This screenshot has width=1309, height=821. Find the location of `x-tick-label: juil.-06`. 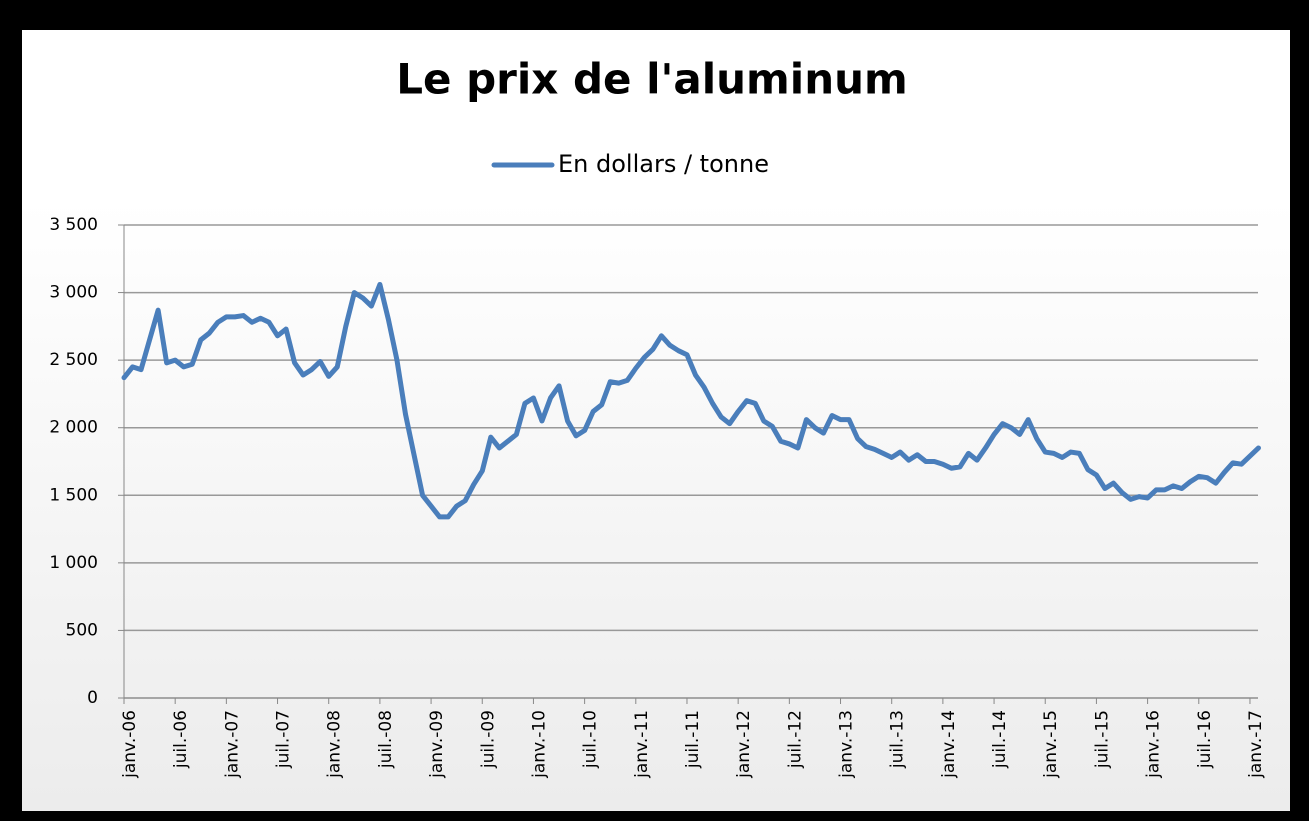

x-tick-label: juil.-06 is located at coordinates (181, 739).